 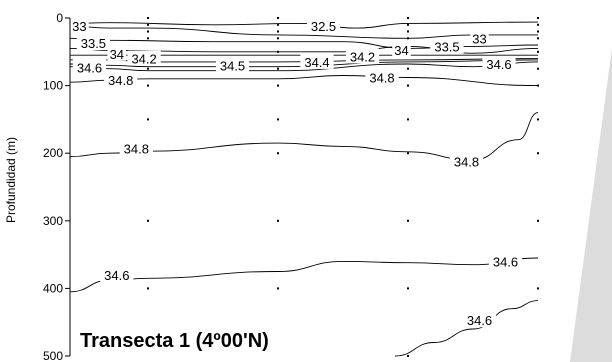 I want to click on contour-label-6-0: 34.5, so click(x=232, y=65).